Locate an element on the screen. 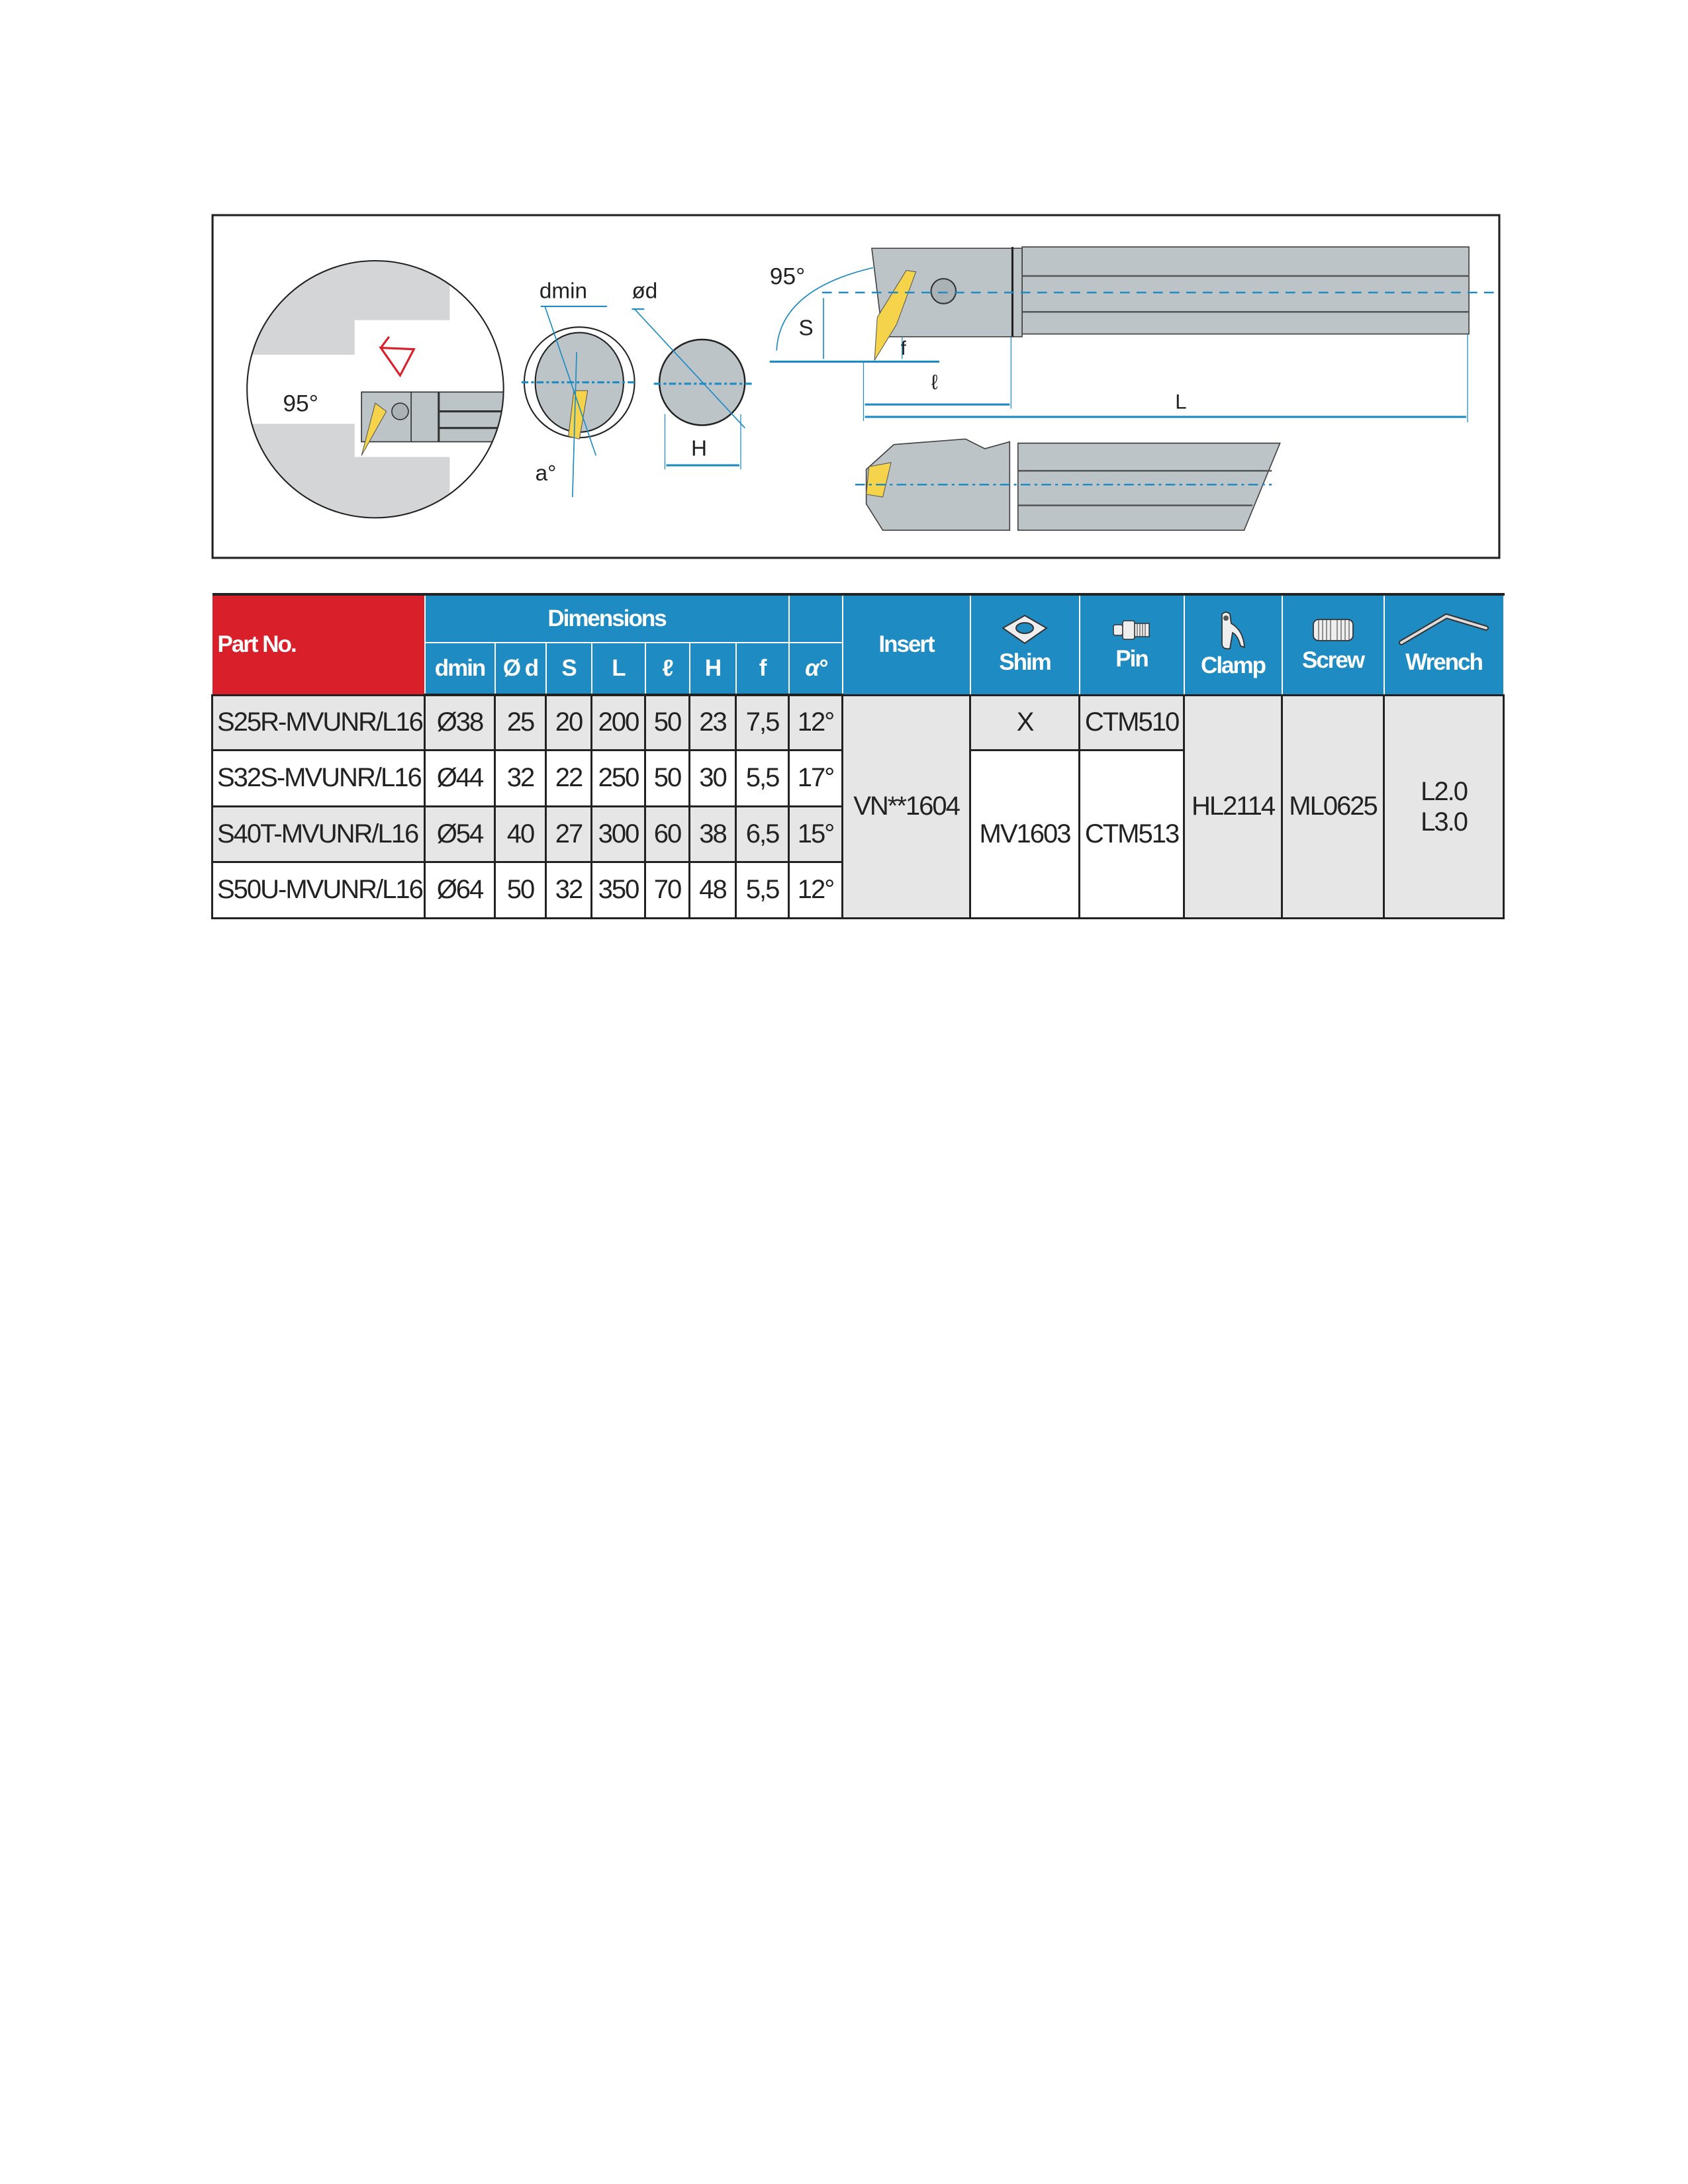 This screenshot has width=1688, height=2184. d-cell: 25 is located at coordinates (520, 722).